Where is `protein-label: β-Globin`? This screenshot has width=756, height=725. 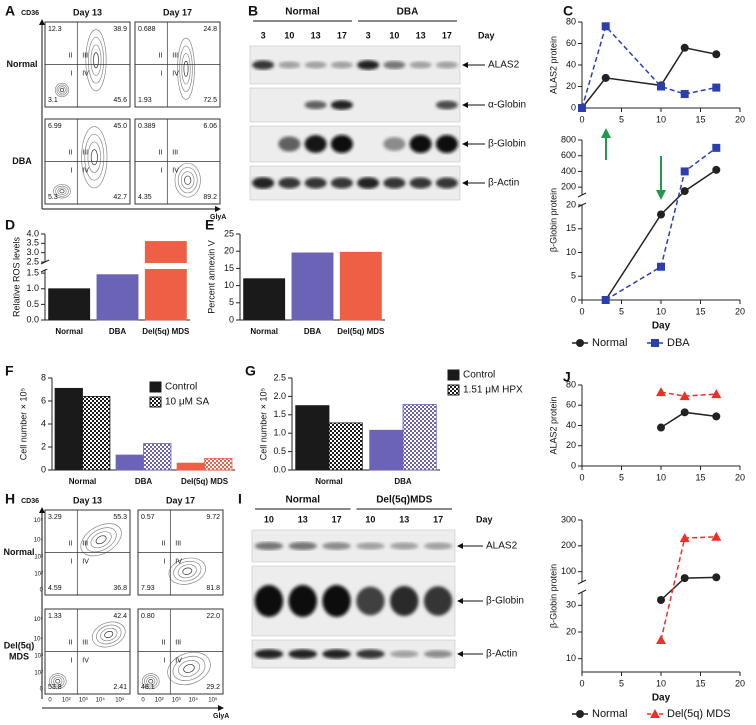 protein-label: β-Globin is located at coordinates (505, 601).